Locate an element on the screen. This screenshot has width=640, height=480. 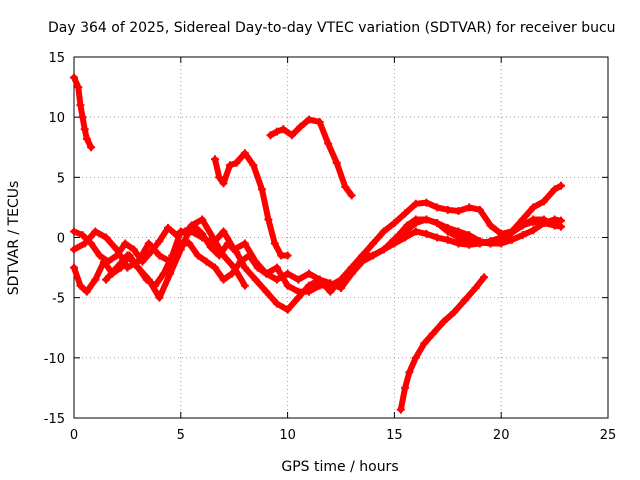
x-tick-label: 20 is located at coordinates (501, 435).